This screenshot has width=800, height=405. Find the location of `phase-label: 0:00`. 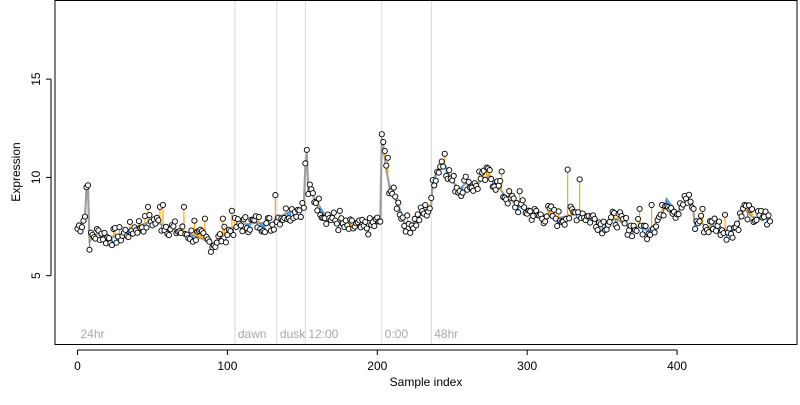

phase-label: 0:00 is located at coordinates (397, 334).